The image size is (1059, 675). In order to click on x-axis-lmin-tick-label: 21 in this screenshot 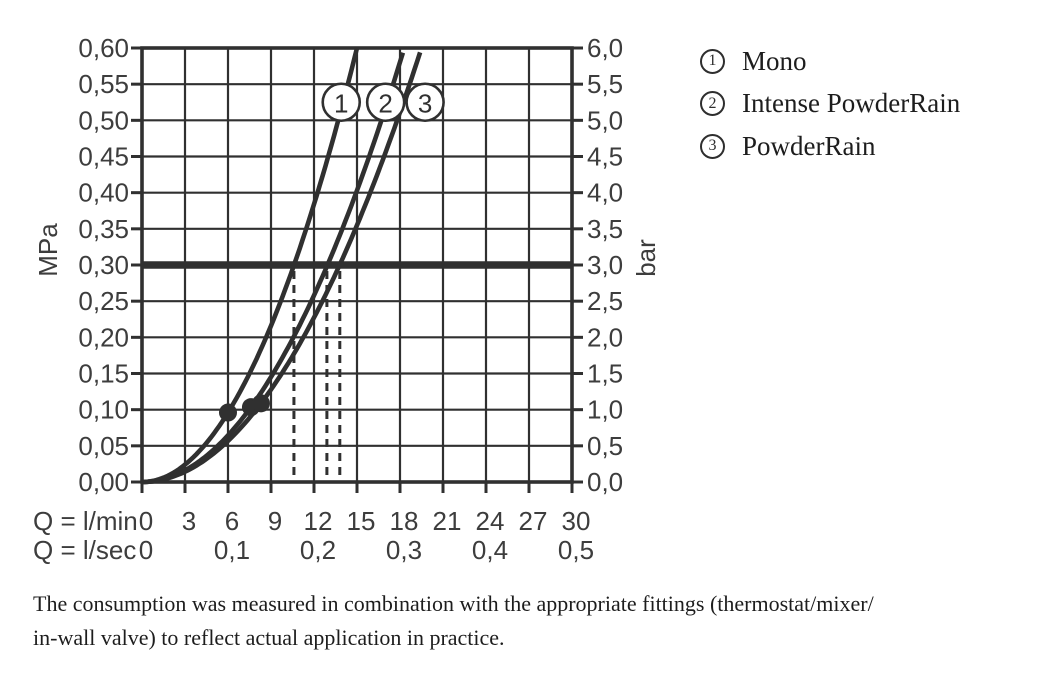, I will do `click(447, 521)`.